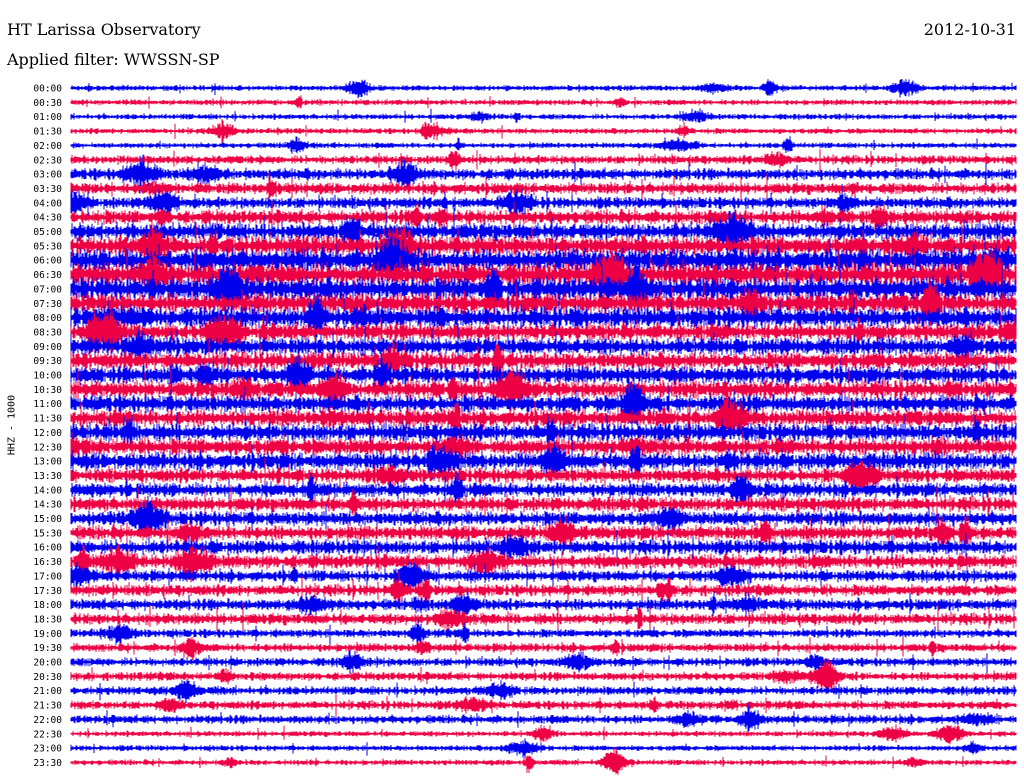 This screenshot has width=1024, height=780. What do you see at coordinates (47, 246) in the screenshot?
I see `y-tick-label: 05:30` at bounding box center [47, 246].